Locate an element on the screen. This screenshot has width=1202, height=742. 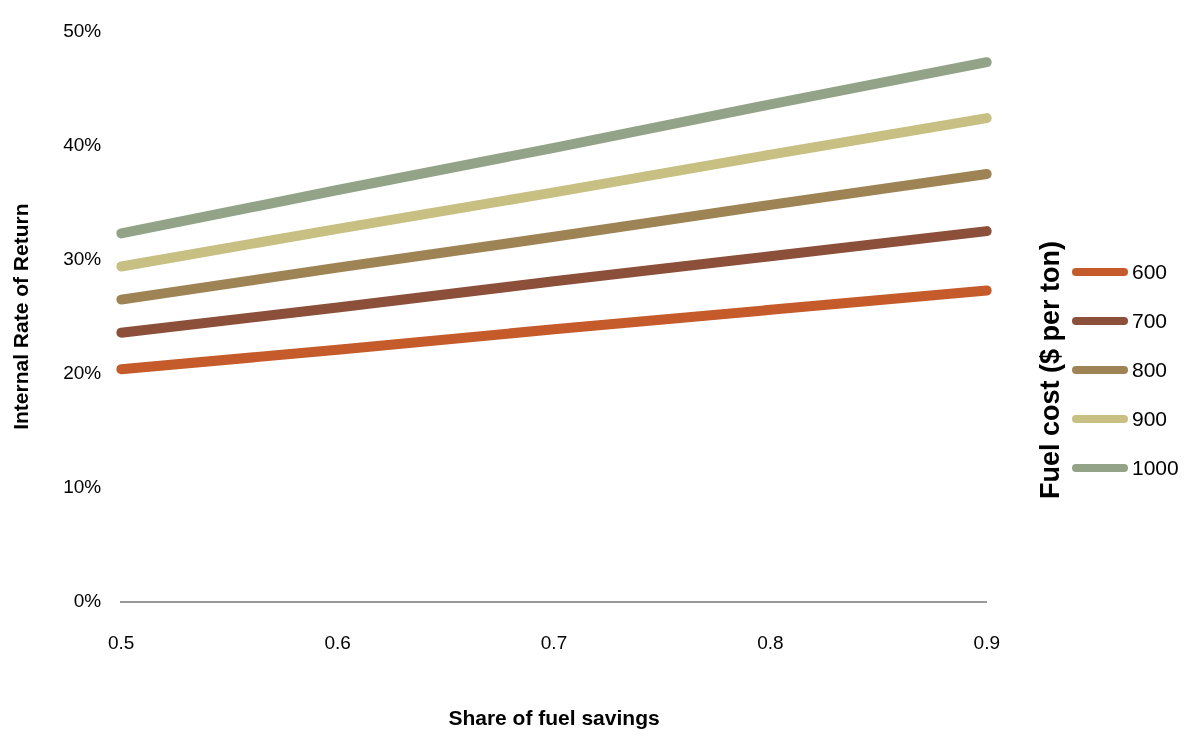
y-tick-label: 10% is located at coordinates (82, 487).